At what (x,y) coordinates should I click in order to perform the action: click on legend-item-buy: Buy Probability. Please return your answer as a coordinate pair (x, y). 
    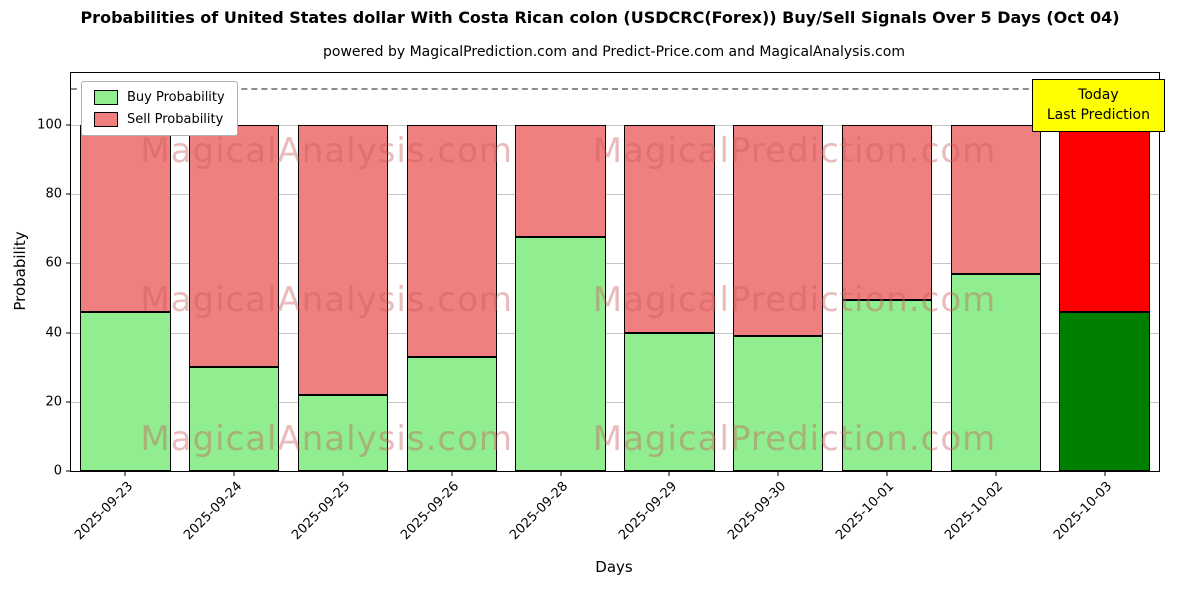
    Looking at the image, I should click on (159, 97).